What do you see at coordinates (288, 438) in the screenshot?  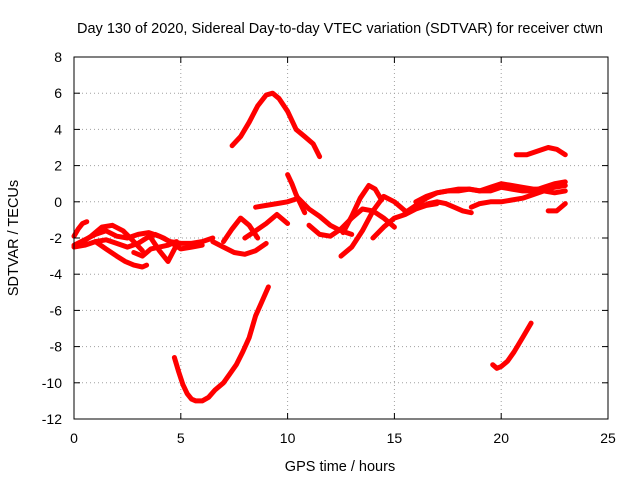 I see `x-tick-label: 10` at bounding box center [288, 438].